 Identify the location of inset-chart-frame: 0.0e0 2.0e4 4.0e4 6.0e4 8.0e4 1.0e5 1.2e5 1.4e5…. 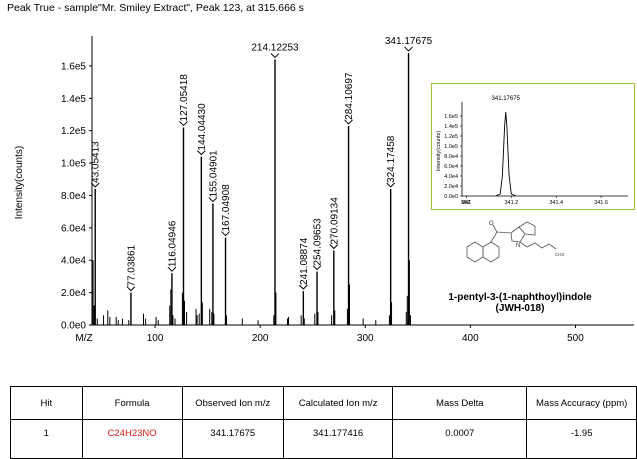
(533, 146).